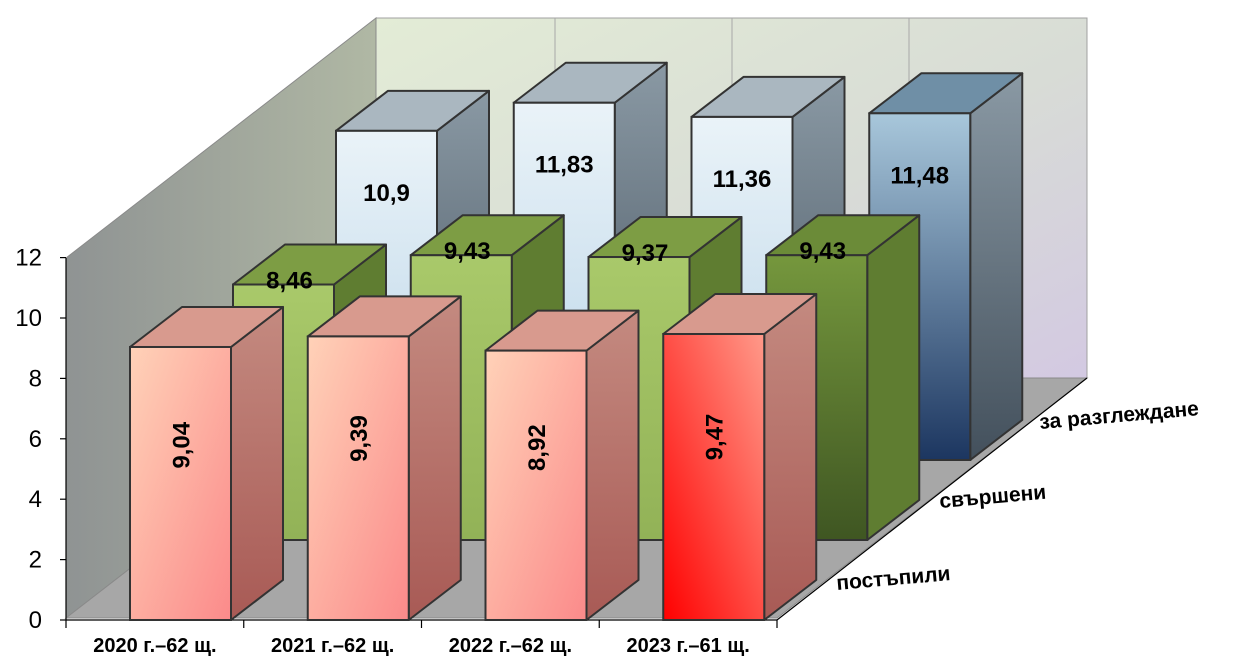 Image resolution: width=1240 pixels, height=661 pixels. What do you see at coordinates (919, 175) in the screenshot?
I see `data-label: 11,48` at bounding box center [919, 175].